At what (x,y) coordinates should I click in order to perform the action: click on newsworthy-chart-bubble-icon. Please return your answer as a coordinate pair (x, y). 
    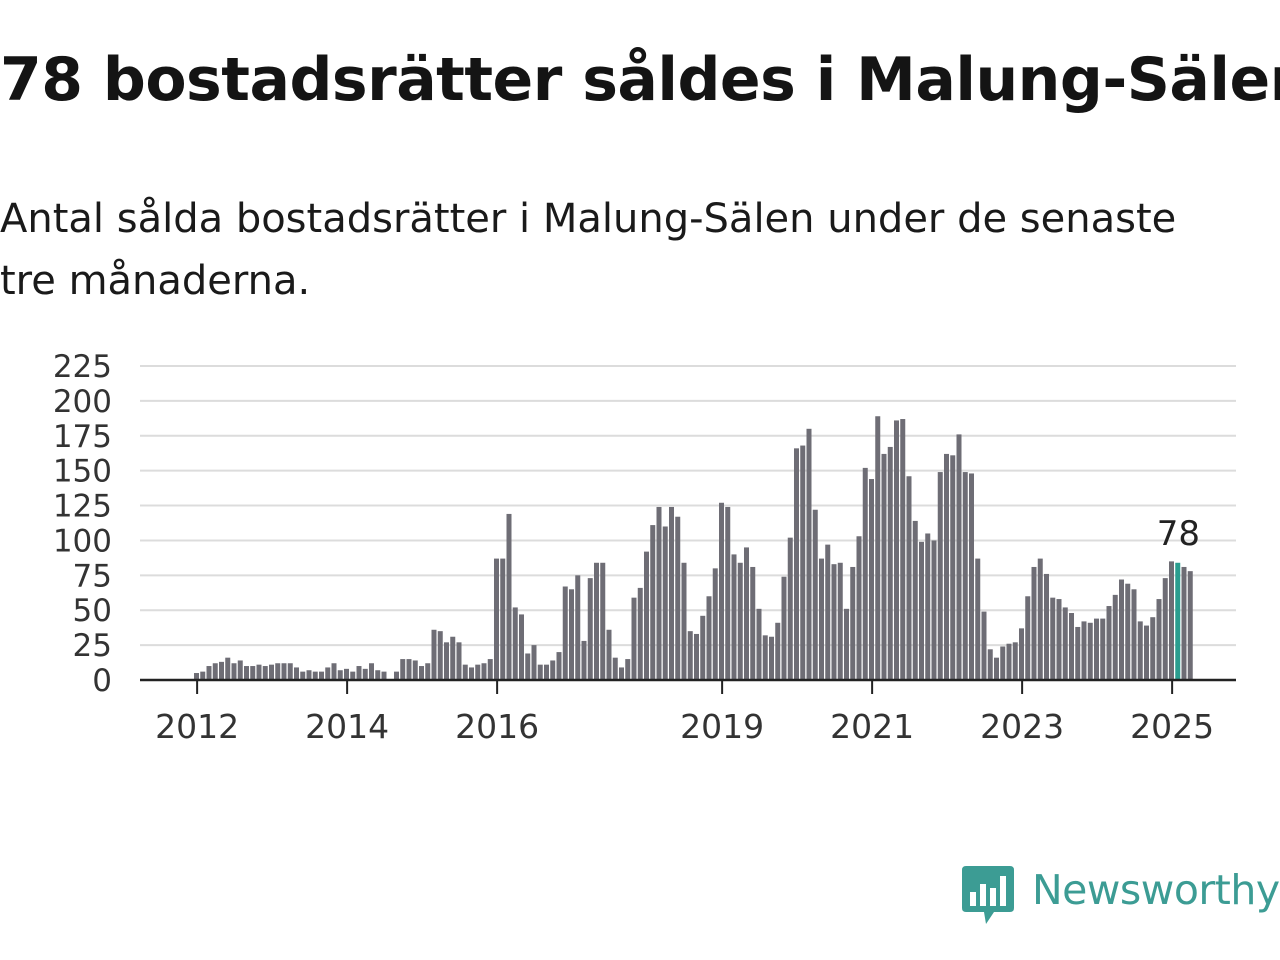
    Looking at the image, I should click on (988, 895).